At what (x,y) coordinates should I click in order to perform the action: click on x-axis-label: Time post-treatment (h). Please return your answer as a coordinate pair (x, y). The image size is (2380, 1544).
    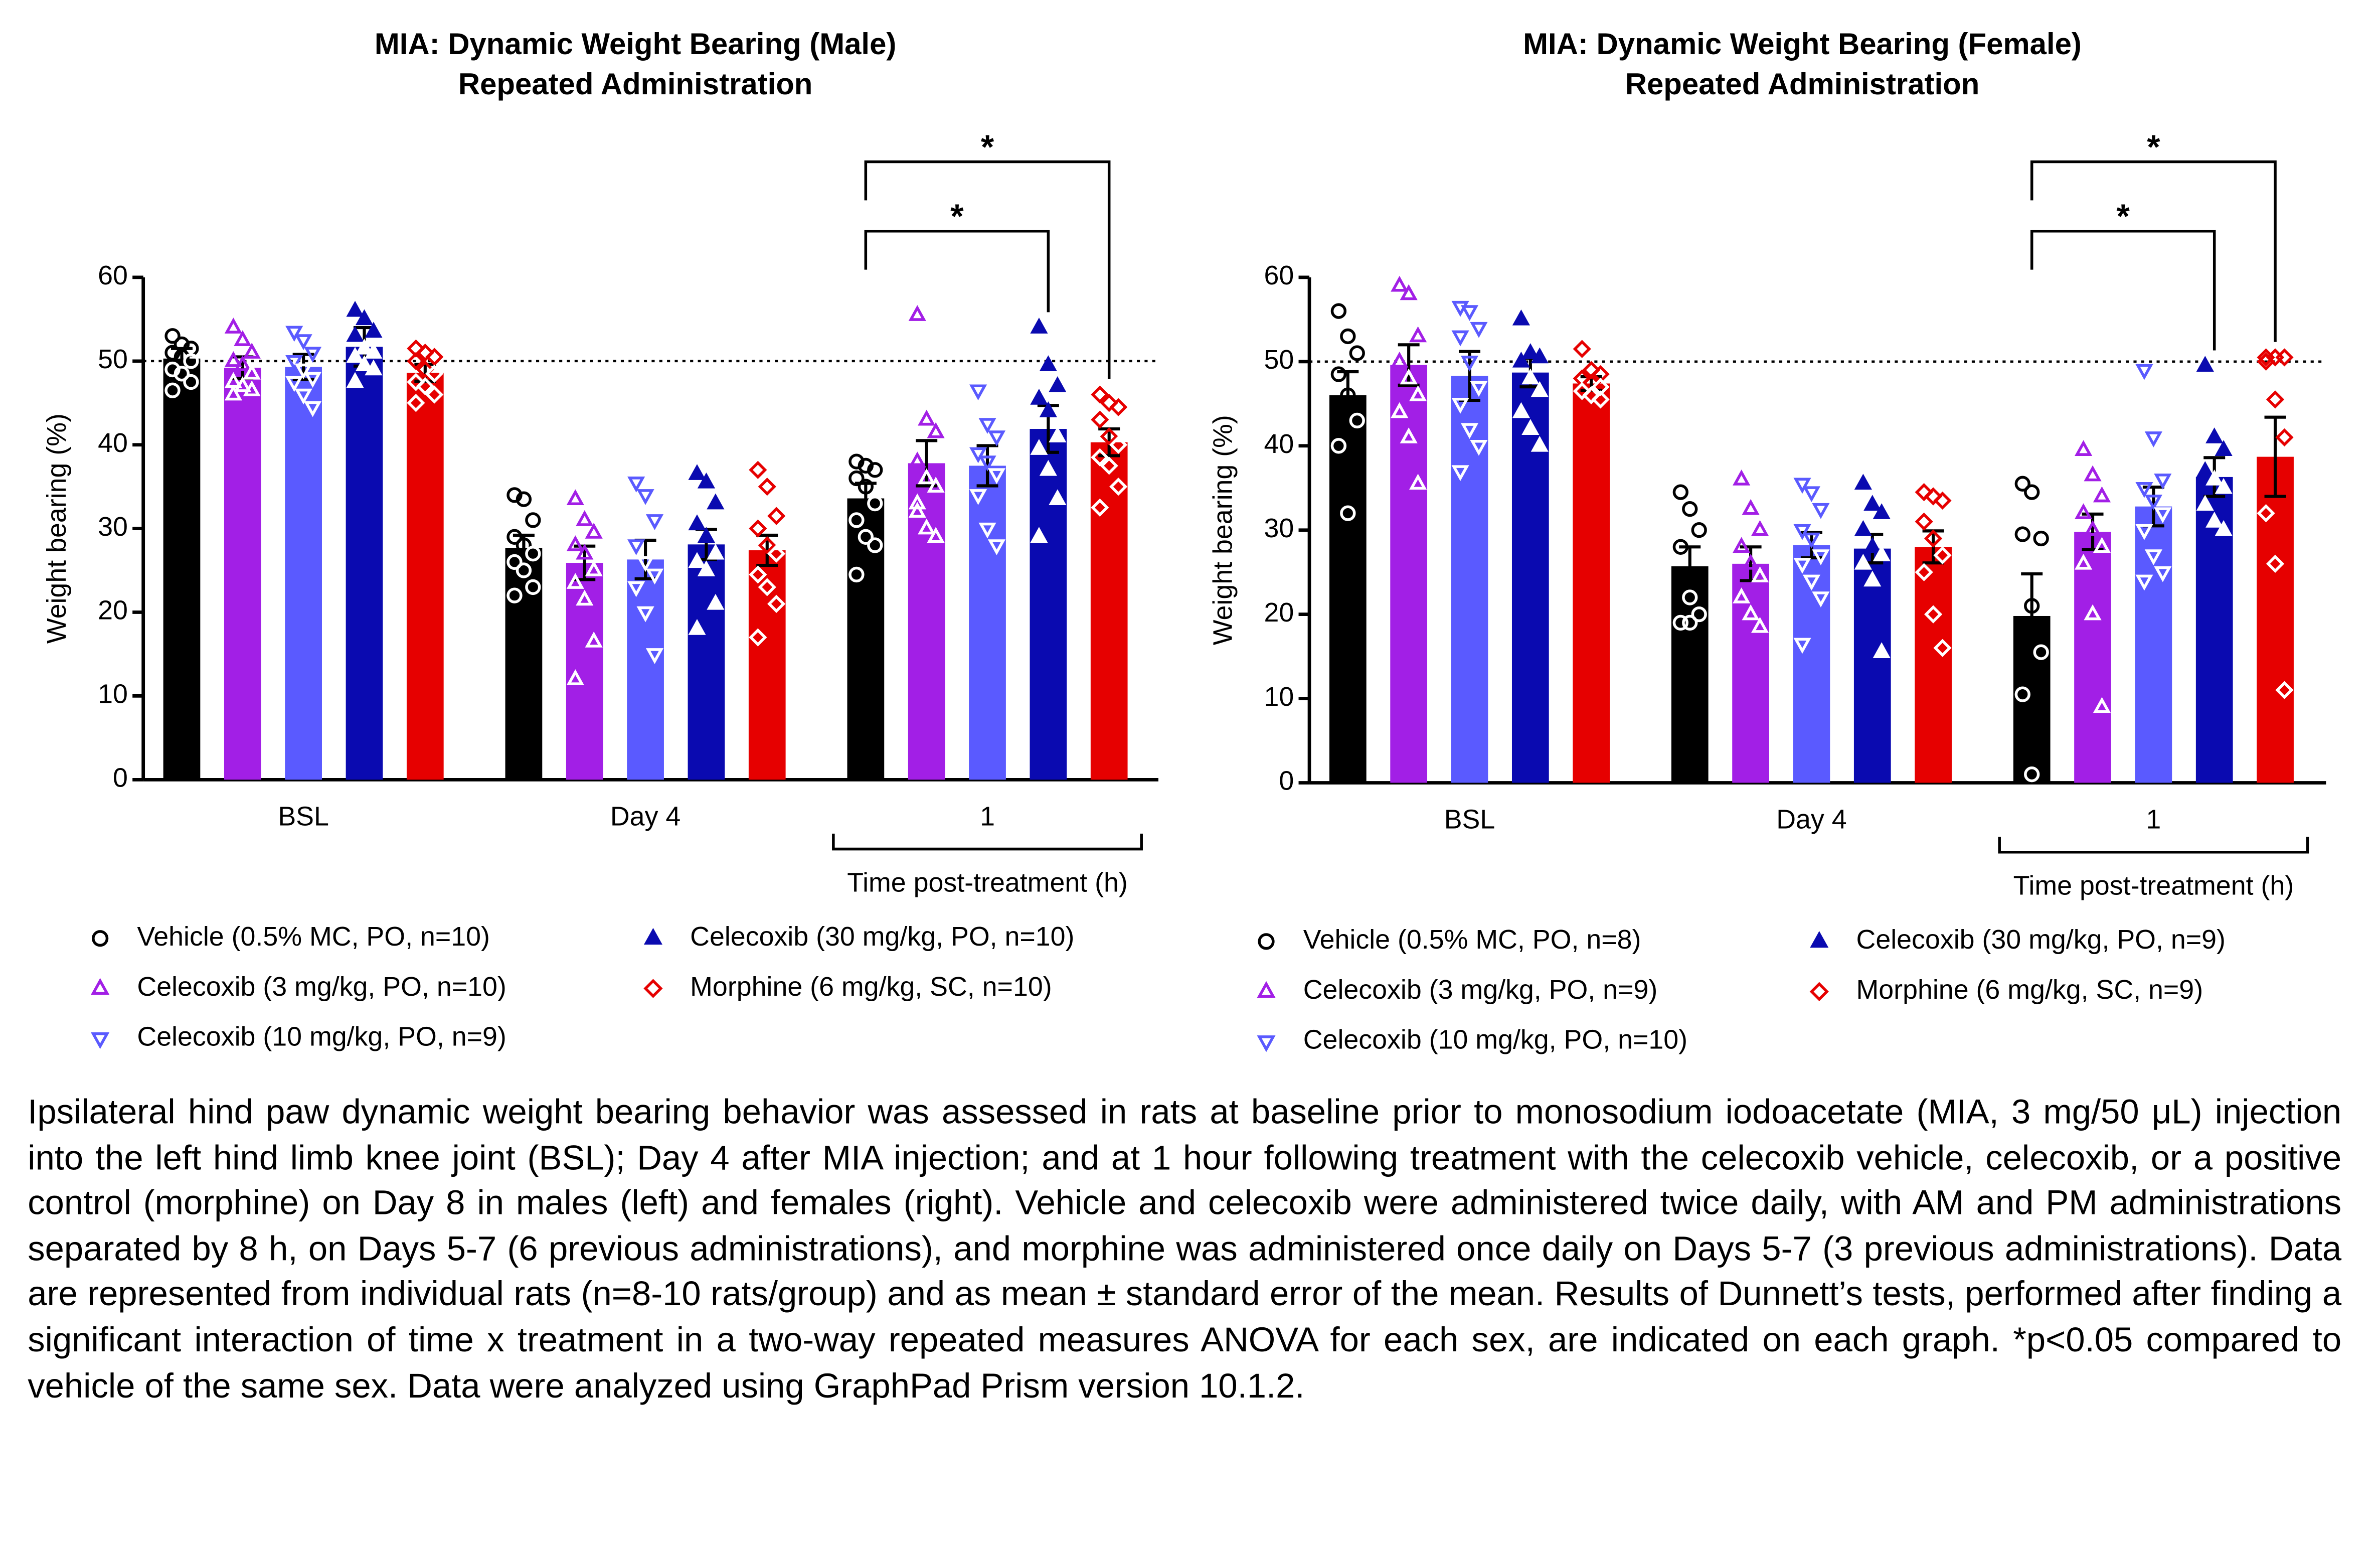
    Looking at the image, I should click on (2153, 886).